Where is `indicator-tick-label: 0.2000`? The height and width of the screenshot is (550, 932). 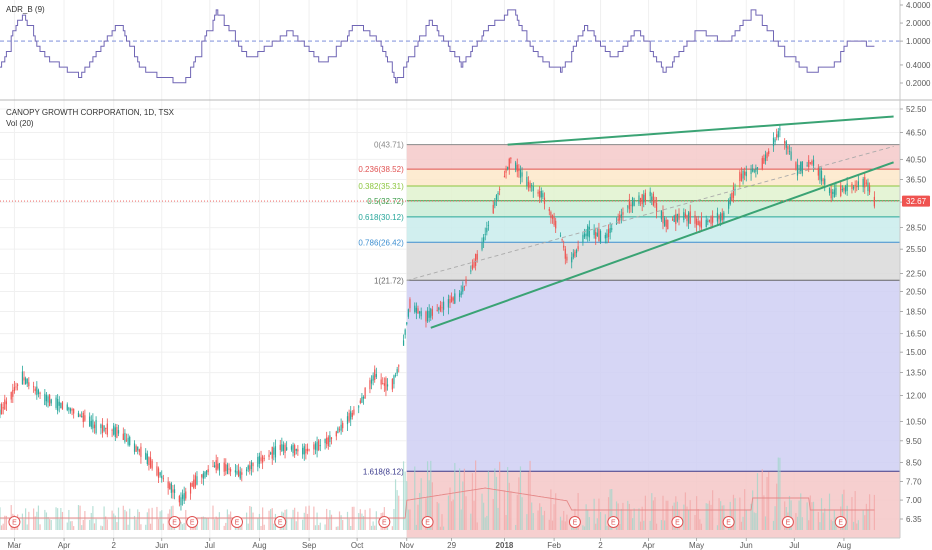 indicator-tick-label: 0.2000 is located at coordinates (918, 83).